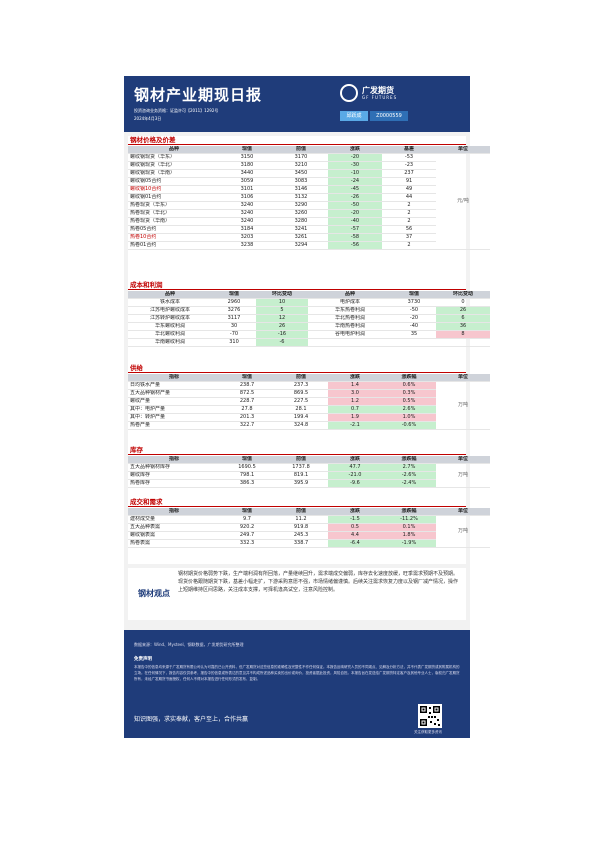 Image resolution: width=595 pixels, height=842 pixels. I want to click on current-price: 3184, so click(247, 229).